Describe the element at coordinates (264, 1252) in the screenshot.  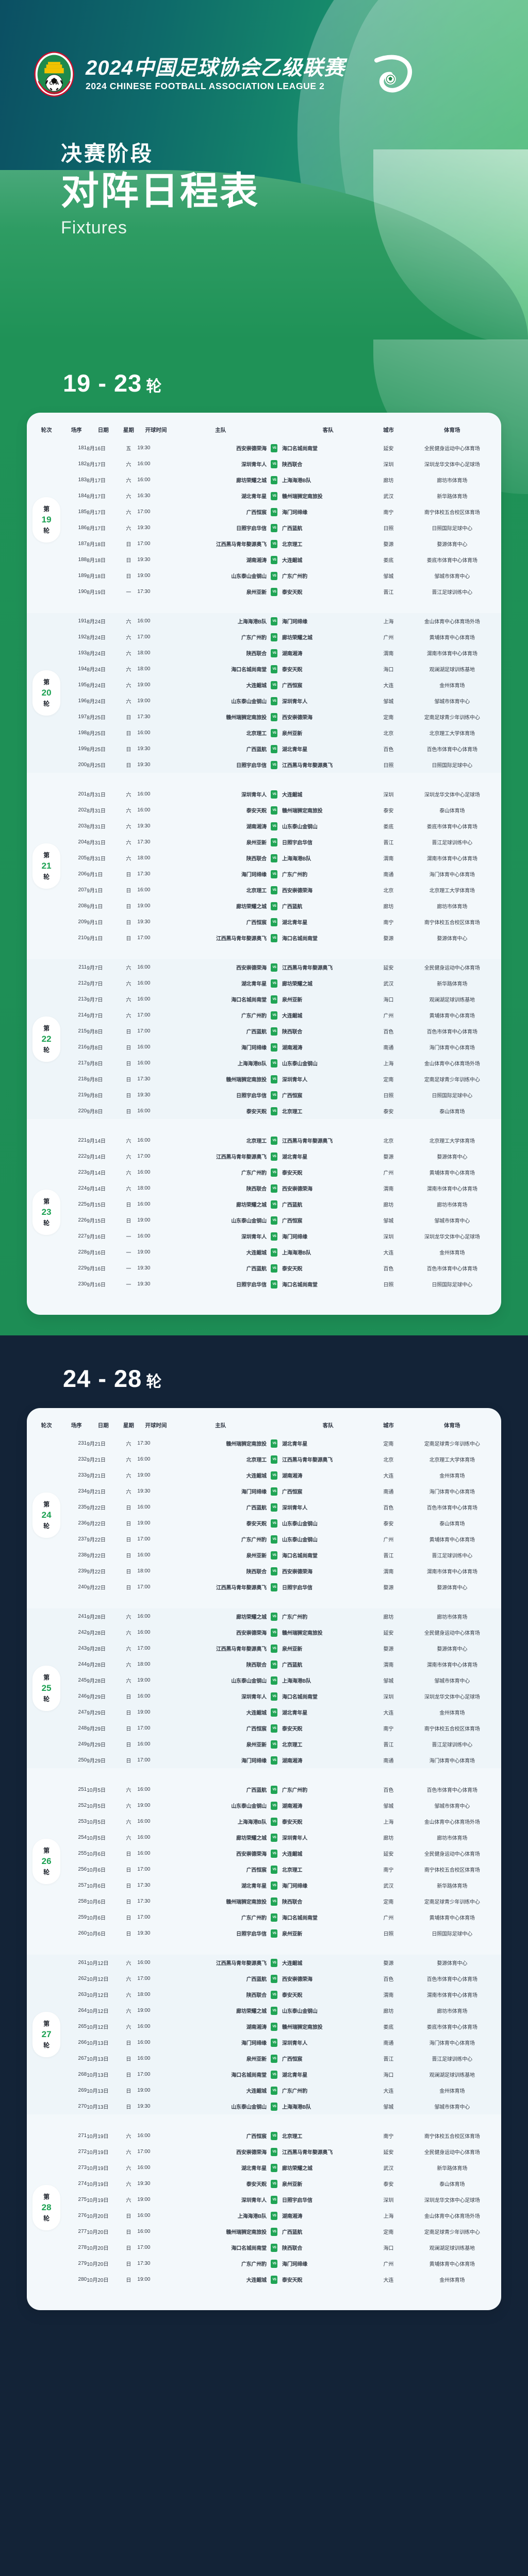
I see `table-row: 228 9月16日一 19:00 大连鲲城 VS 上海海港B队 大连 金州体育场` at that location.